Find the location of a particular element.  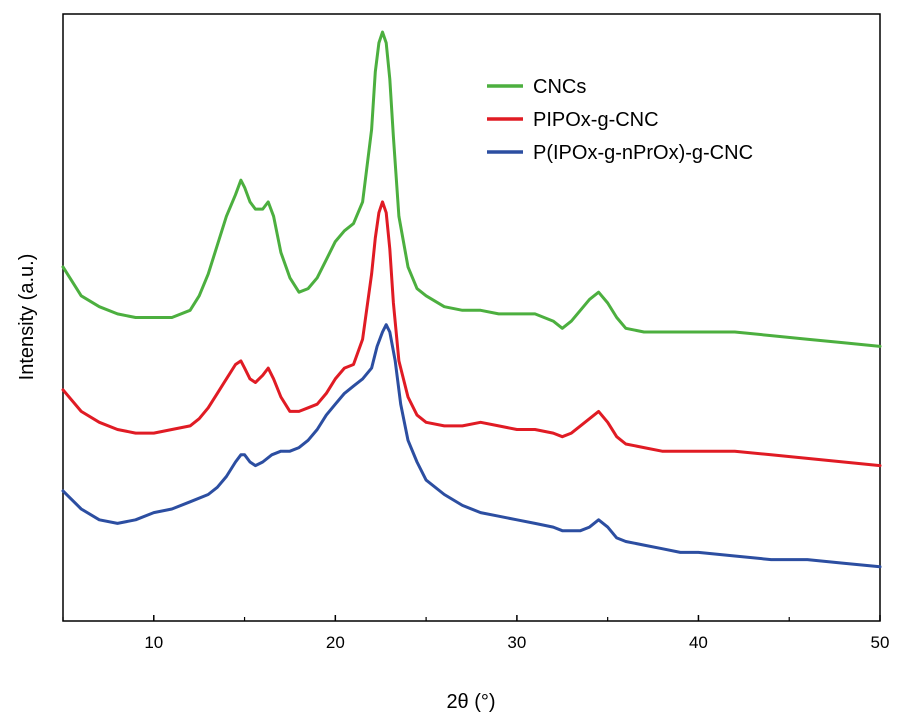

legend-label: P(IPOx-g-nPrOx)-g-CNC is located at coordinates (643, 153).